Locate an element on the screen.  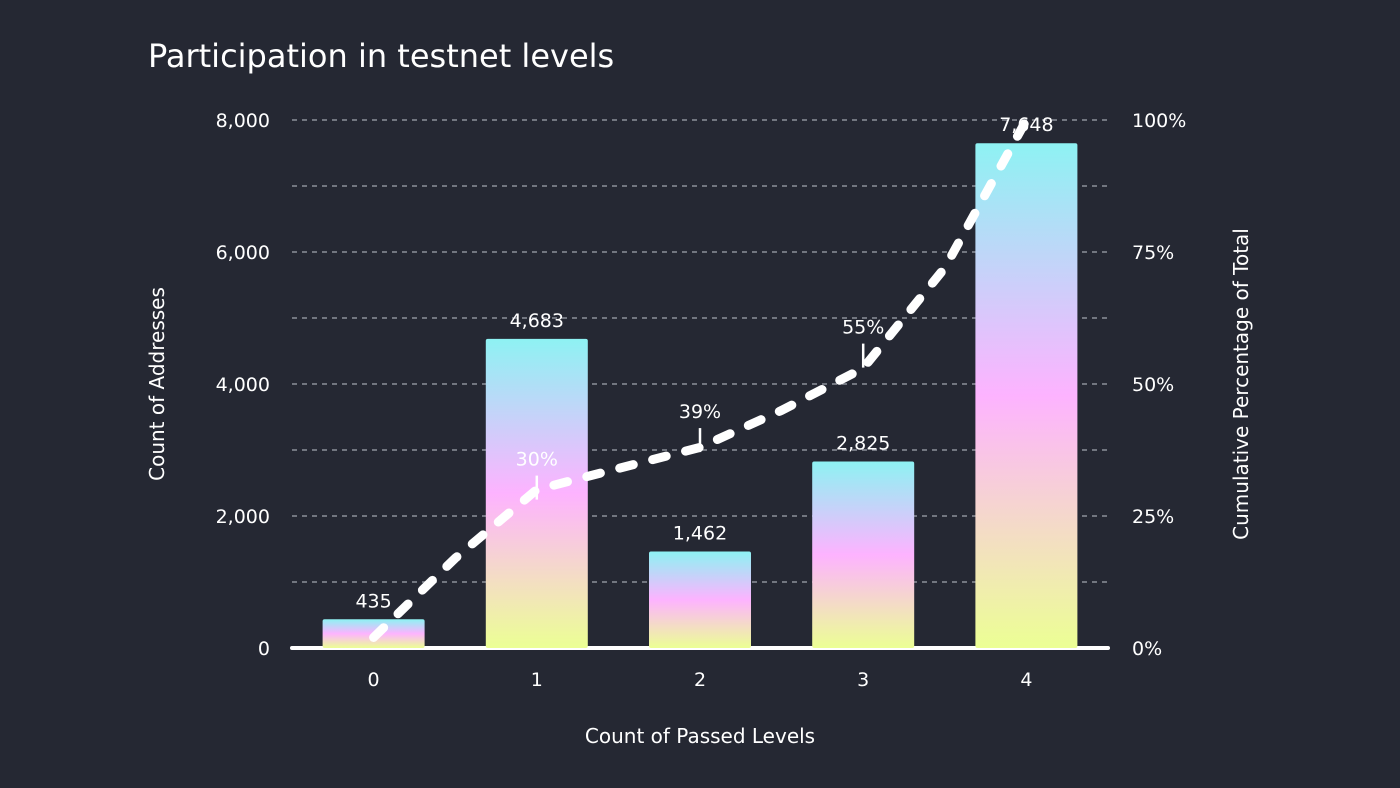
bar-value-label: 435 is located at coordinates (373, 601).